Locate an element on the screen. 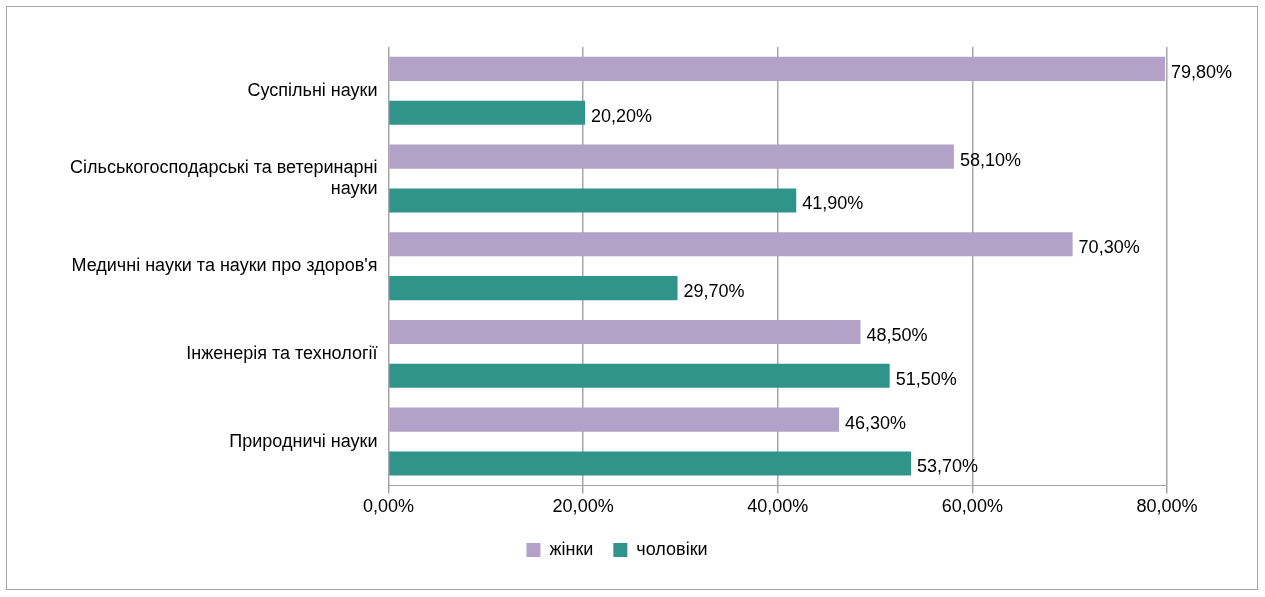 Image resolution: width=1265 pixels, height=597 pixels. data-label: 53,70% is located at coordinates (948, 466).